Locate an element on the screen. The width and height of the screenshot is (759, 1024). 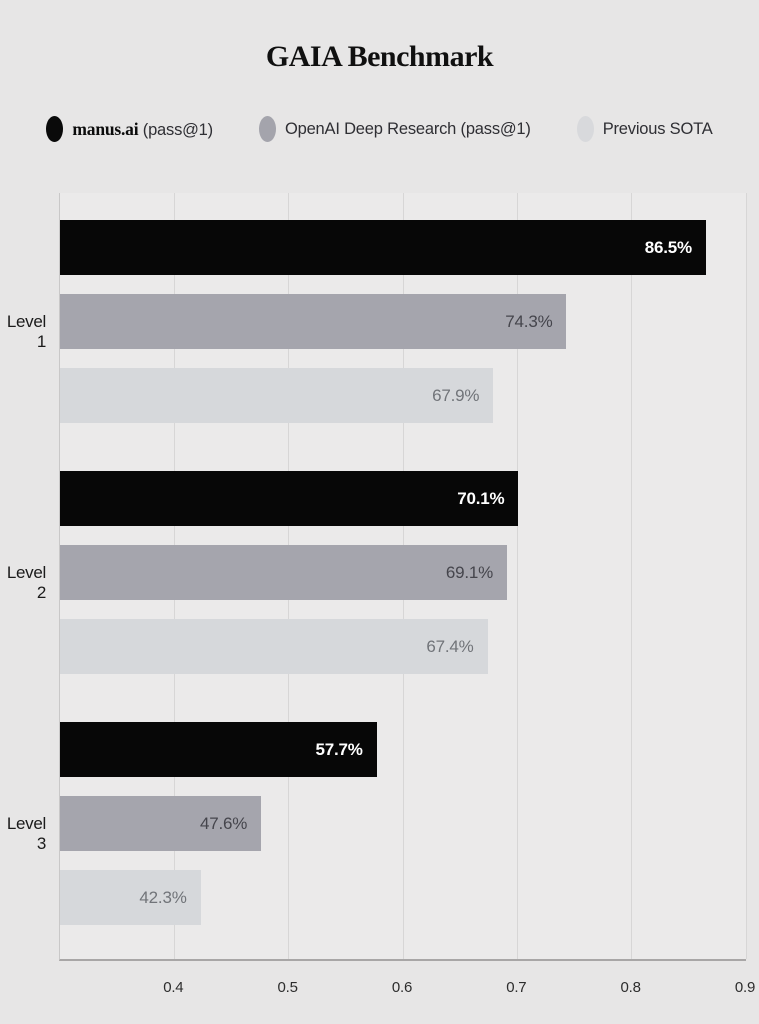
bar-value-label: 42.3% is located at coordinates (163, 897).